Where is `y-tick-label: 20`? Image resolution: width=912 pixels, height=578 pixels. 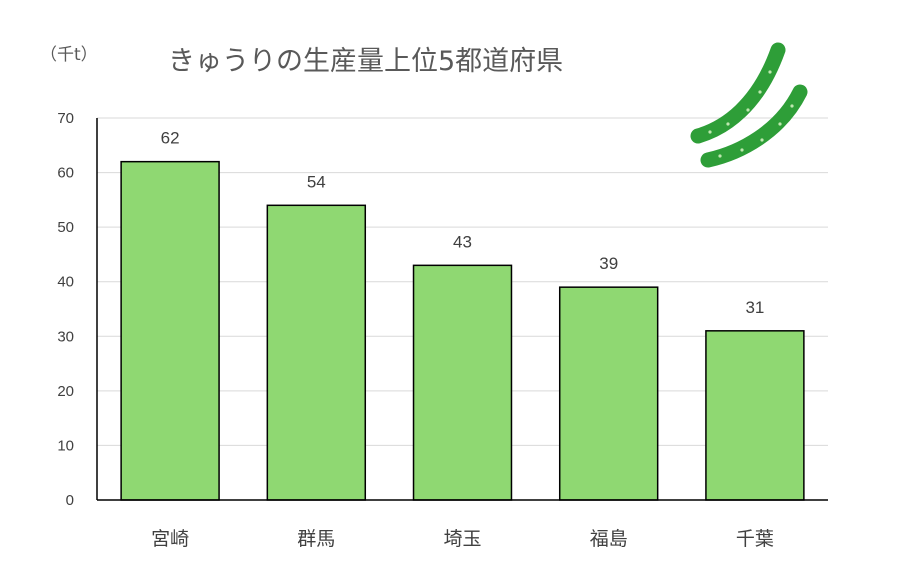 y-tick-label: 20 is located at coordinates (65, 391).